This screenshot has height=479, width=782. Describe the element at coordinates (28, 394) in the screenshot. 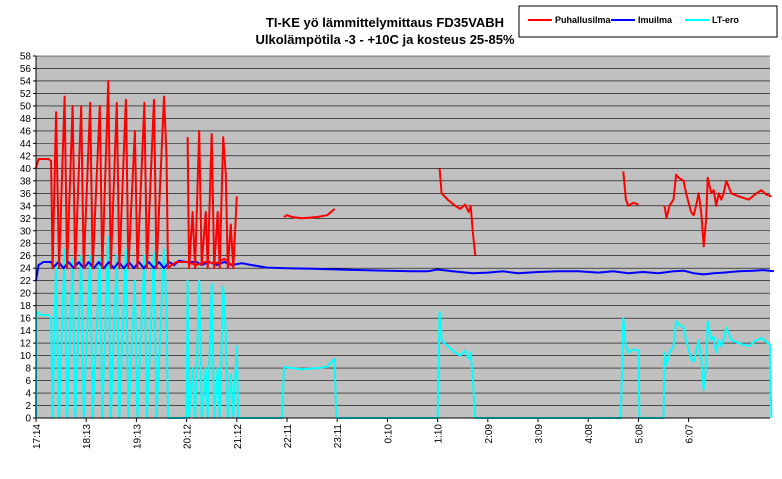

I see `y-tick-label: 4` at that location.